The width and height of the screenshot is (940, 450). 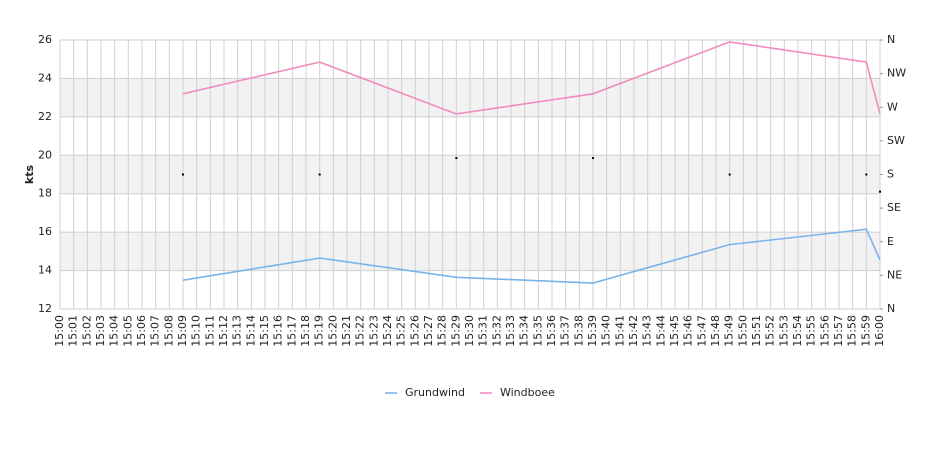 What do you see at coordinates (45, 39) in the screenshot?
I see `y-tick-label: 26` at bounding box center [45, 39].